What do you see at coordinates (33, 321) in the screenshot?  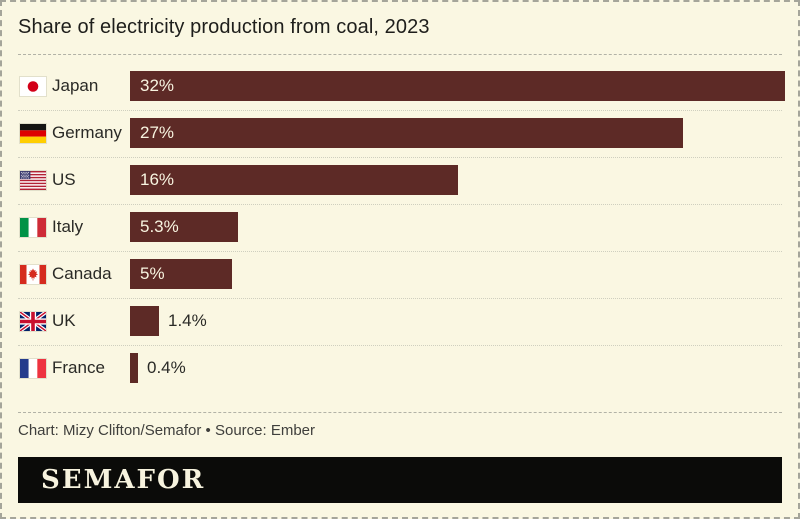 I see `uk-flag-icon` at bounding box center [33, 321].